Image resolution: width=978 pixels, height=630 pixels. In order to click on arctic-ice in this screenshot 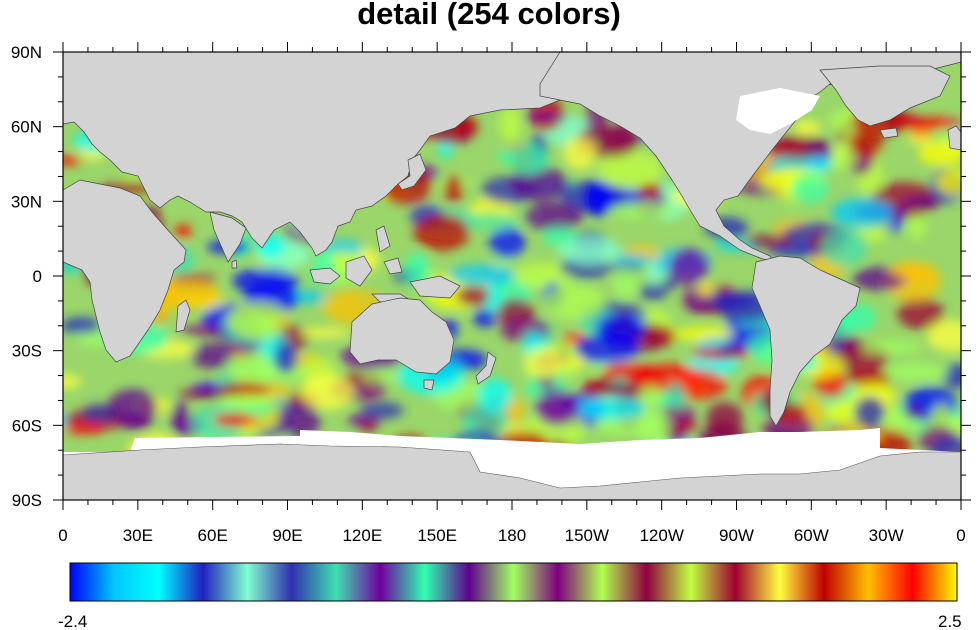, I will do `click(778, 111)`.